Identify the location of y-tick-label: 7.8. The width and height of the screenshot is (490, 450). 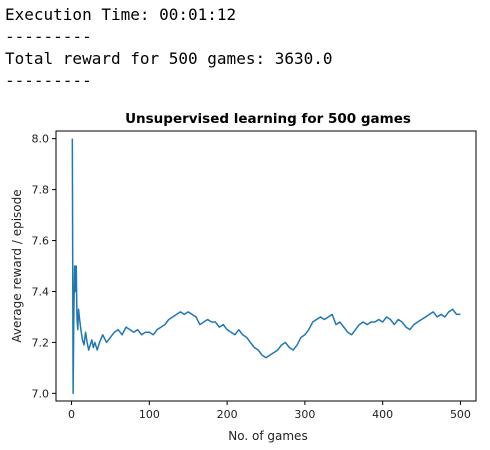
(41, 190).